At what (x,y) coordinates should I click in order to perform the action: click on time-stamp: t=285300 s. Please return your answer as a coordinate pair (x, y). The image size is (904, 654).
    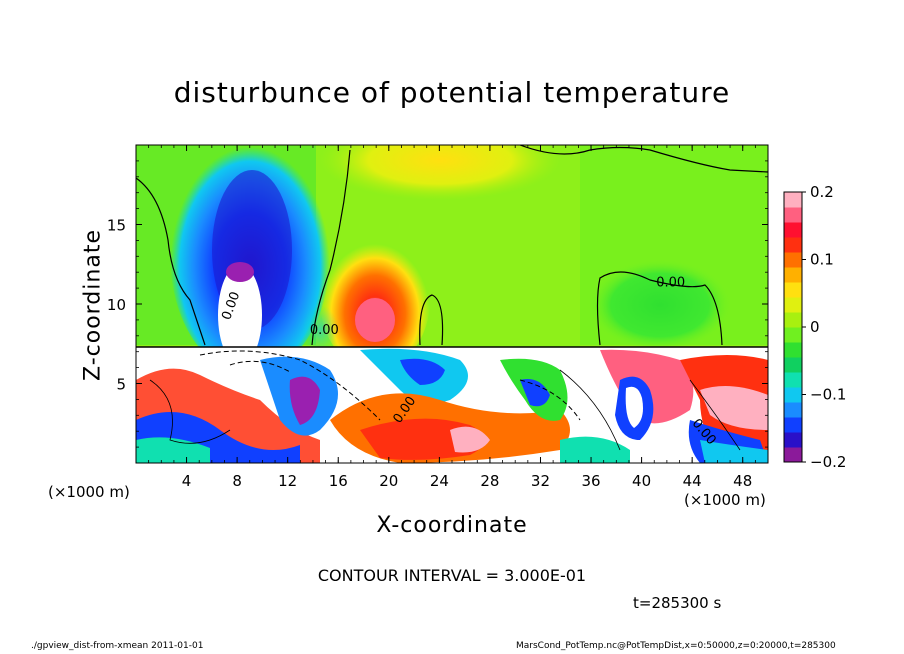
    Looking at the image, I should click on (677, 603).